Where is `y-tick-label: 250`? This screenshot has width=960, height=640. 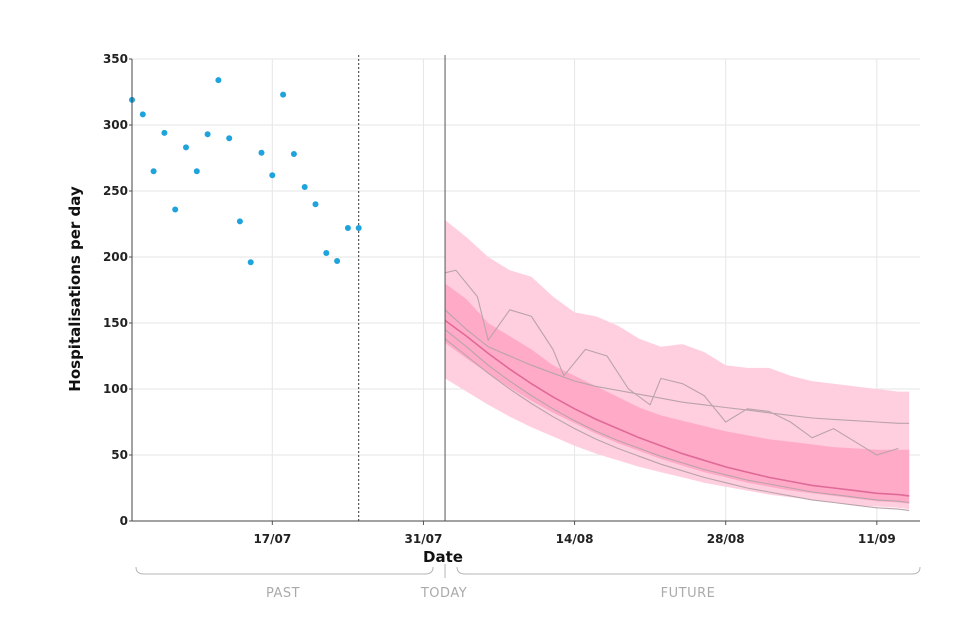
y-tick-label: 250 is located at coordinates (115, 191).